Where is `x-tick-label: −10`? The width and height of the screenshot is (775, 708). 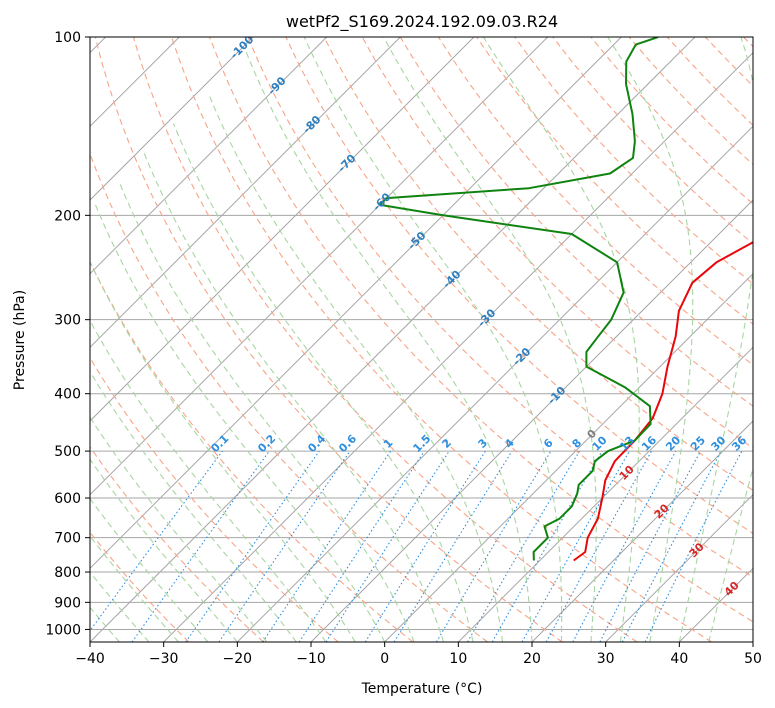 x-tick-label: −10 is located at coordinates (311, 659).